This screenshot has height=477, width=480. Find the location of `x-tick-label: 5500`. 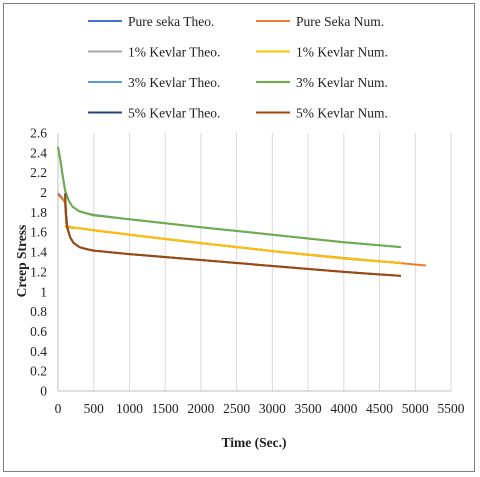

x-tick-label: 5500 is located at coordinates (451, 408).